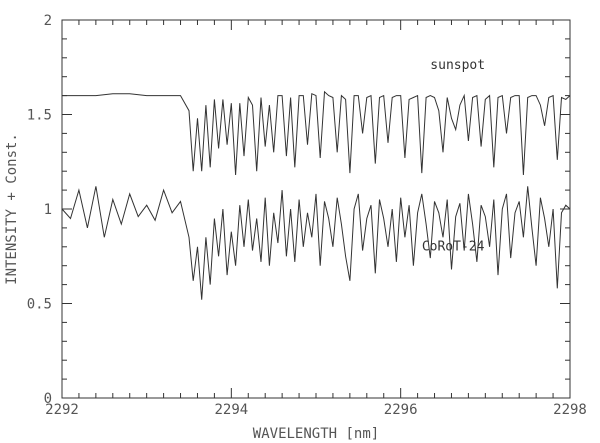 The width and height of the screenshot is (600, 443). Describe the element at coordinates (453, 247) in the screenshot. I see `annotation-corot-24: CoRoT-24` at that location.